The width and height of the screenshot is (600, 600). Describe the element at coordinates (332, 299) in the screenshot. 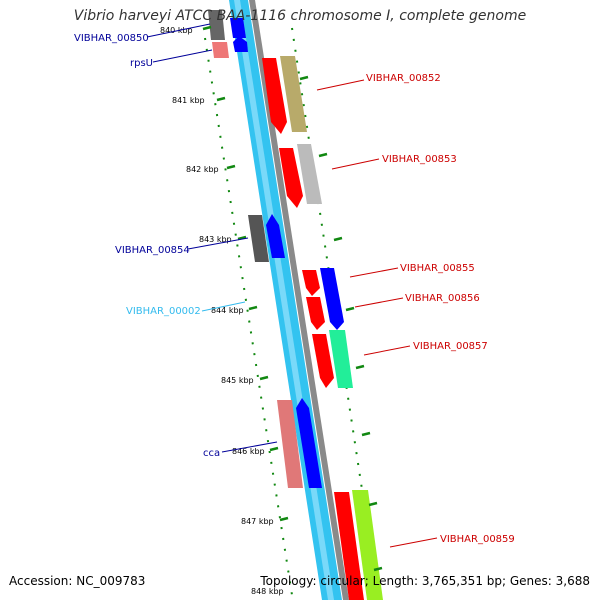

I see `gene-vibhar-00856-blue` at that location.